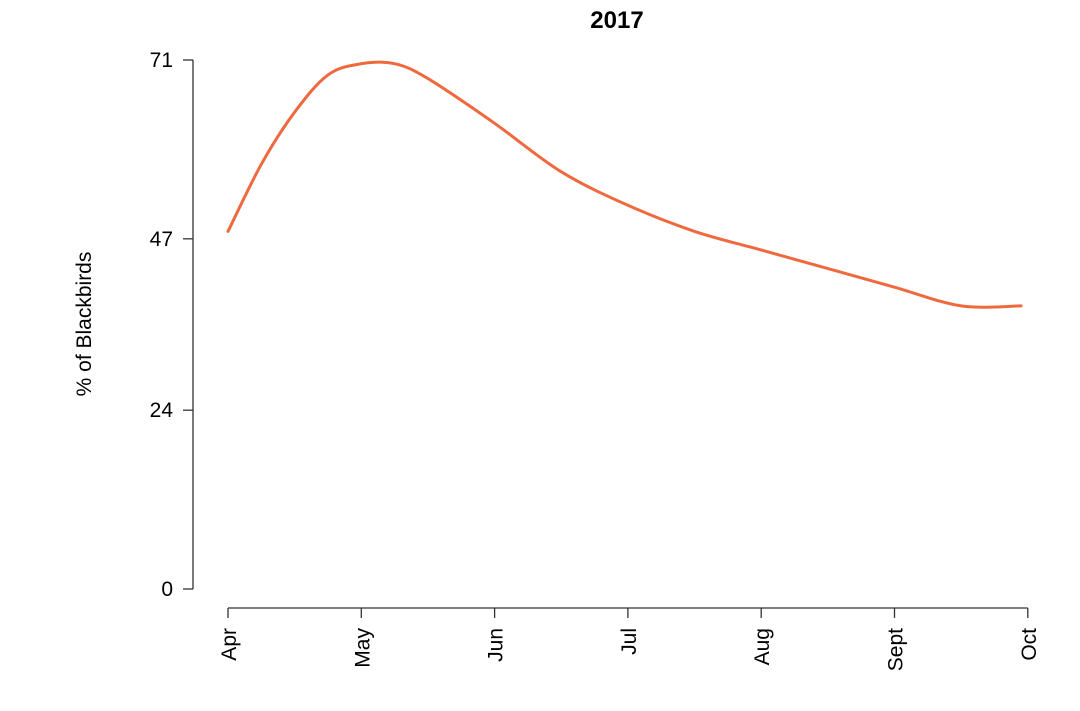 This screenshot has height=711, width=1080. I want to click on x-tick-label: Jun, so click(496, 645).